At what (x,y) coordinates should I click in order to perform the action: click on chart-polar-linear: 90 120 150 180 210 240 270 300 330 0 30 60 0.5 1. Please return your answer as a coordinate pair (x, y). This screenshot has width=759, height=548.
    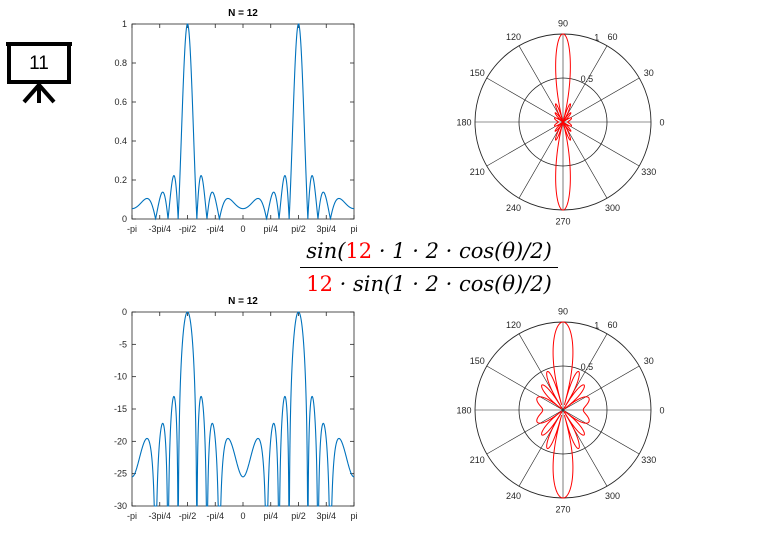
    Looking at the image, I should click on (560, 123).